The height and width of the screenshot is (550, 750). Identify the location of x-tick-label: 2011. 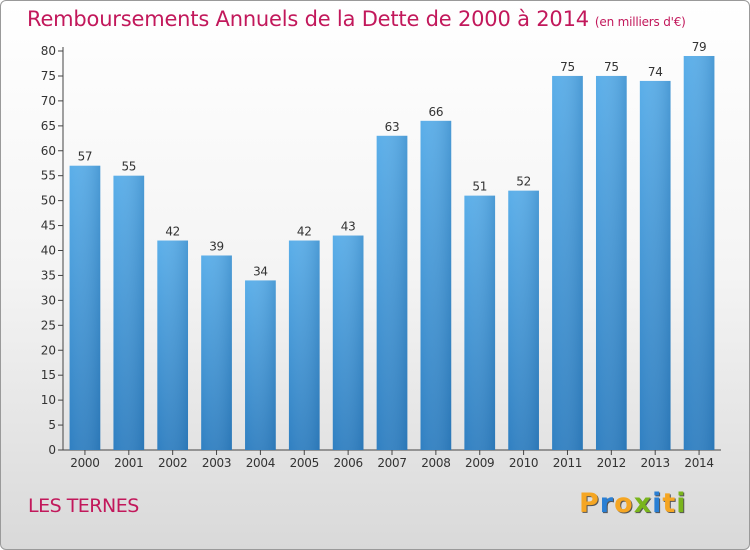
(567, 463).